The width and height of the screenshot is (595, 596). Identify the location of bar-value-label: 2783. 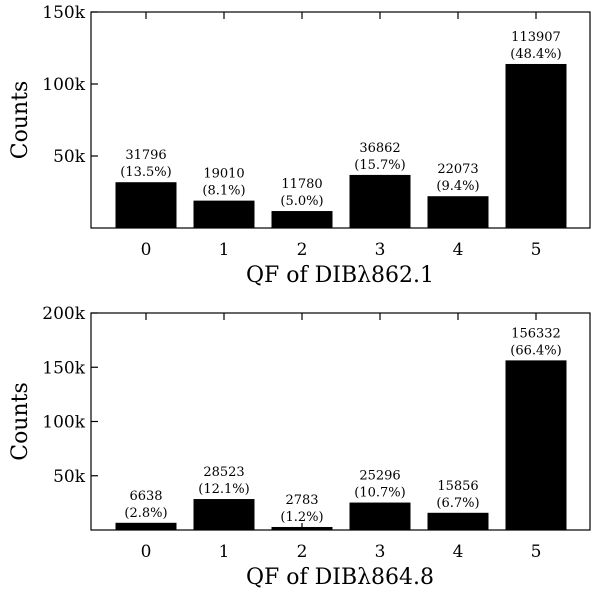
(301, 500).